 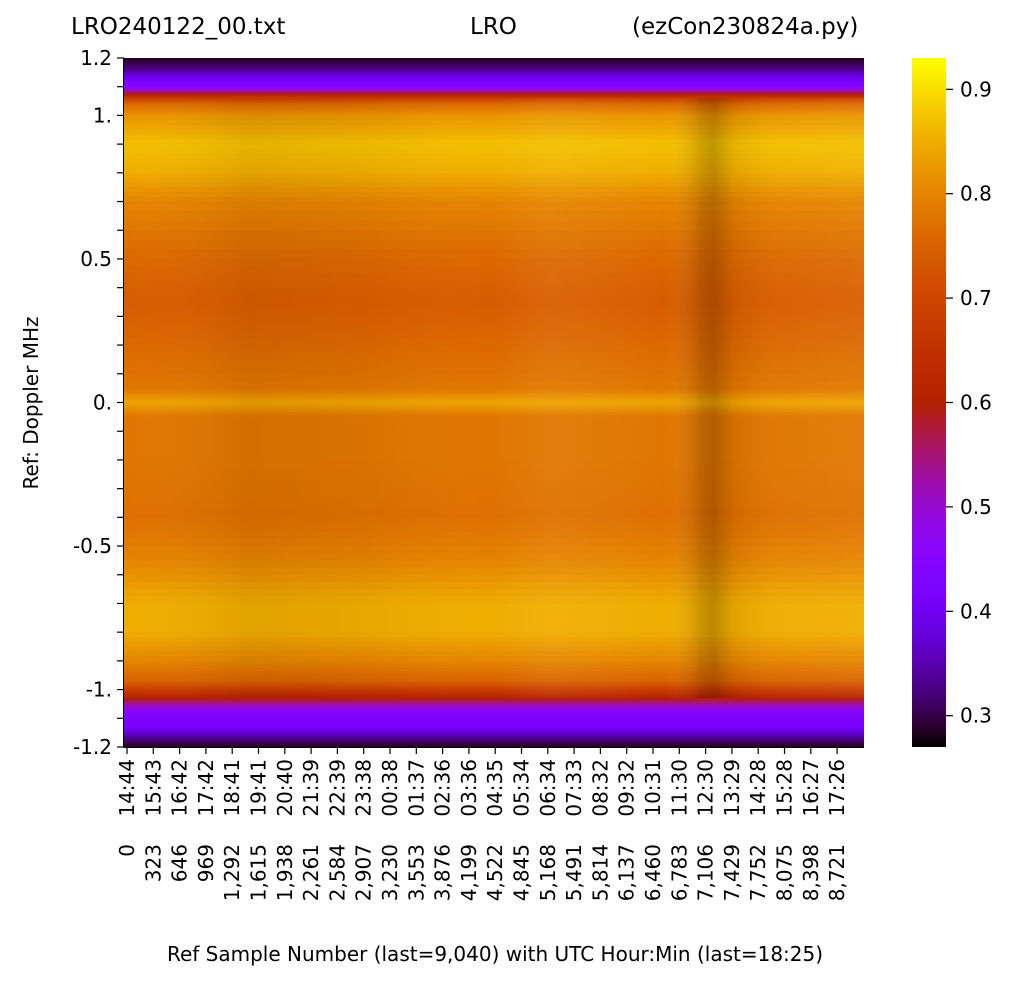 I want to click on x-tick-sample-label: 1,292, so click(x=232, y=872).